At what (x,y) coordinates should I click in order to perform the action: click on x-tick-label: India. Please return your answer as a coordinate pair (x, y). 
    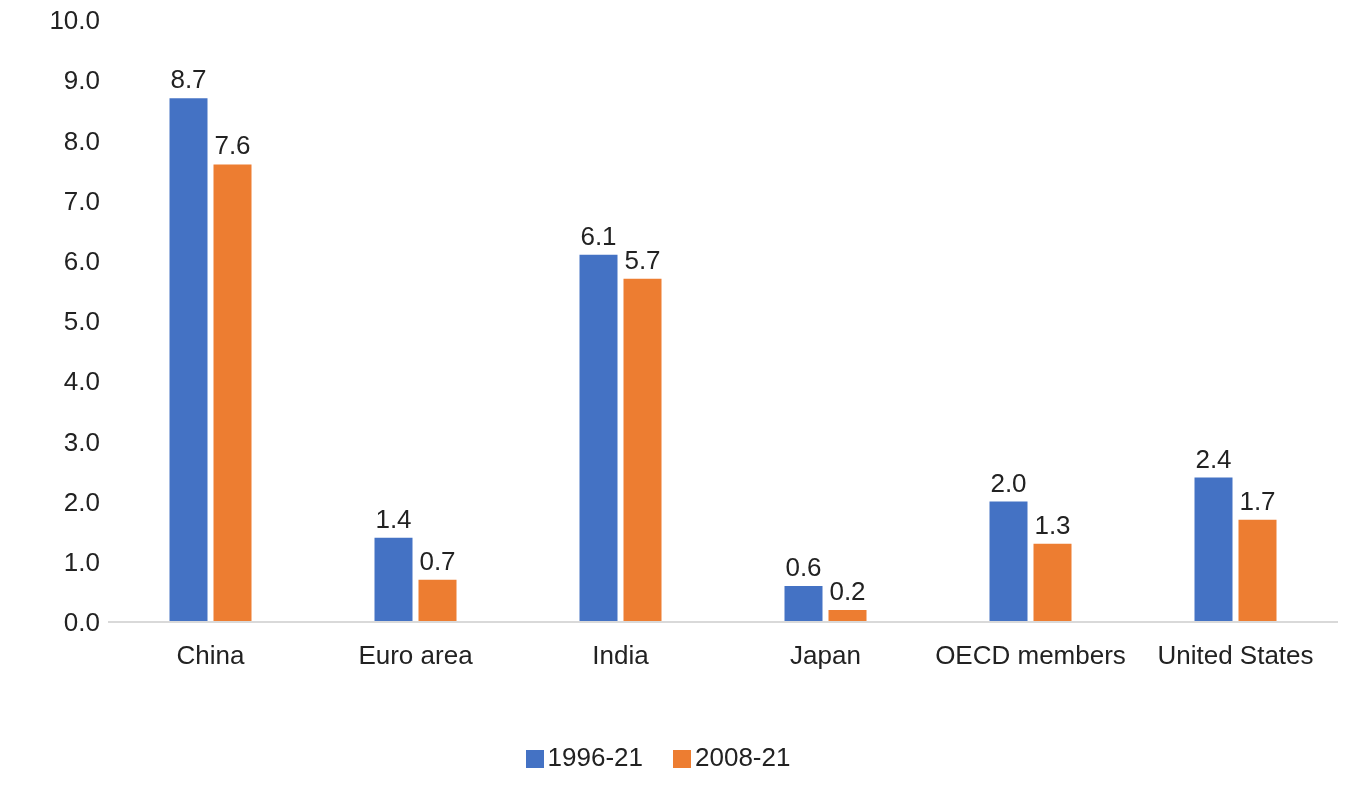
    Looking at the image, I should click on (621, 655).